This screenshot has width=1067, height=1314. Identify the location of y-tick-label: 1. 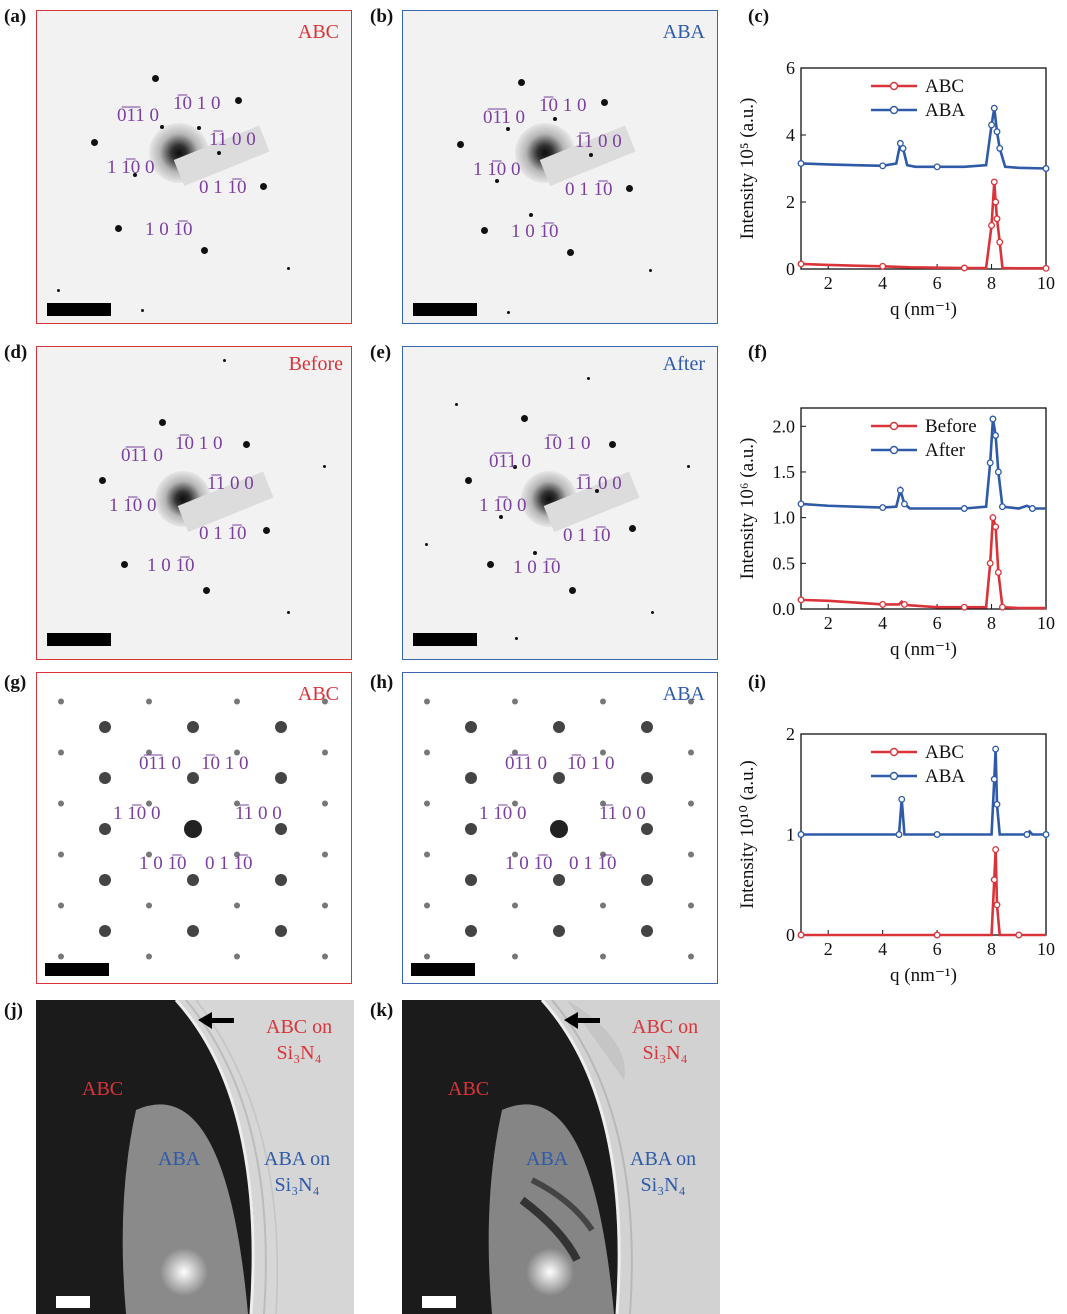
(790, 835).